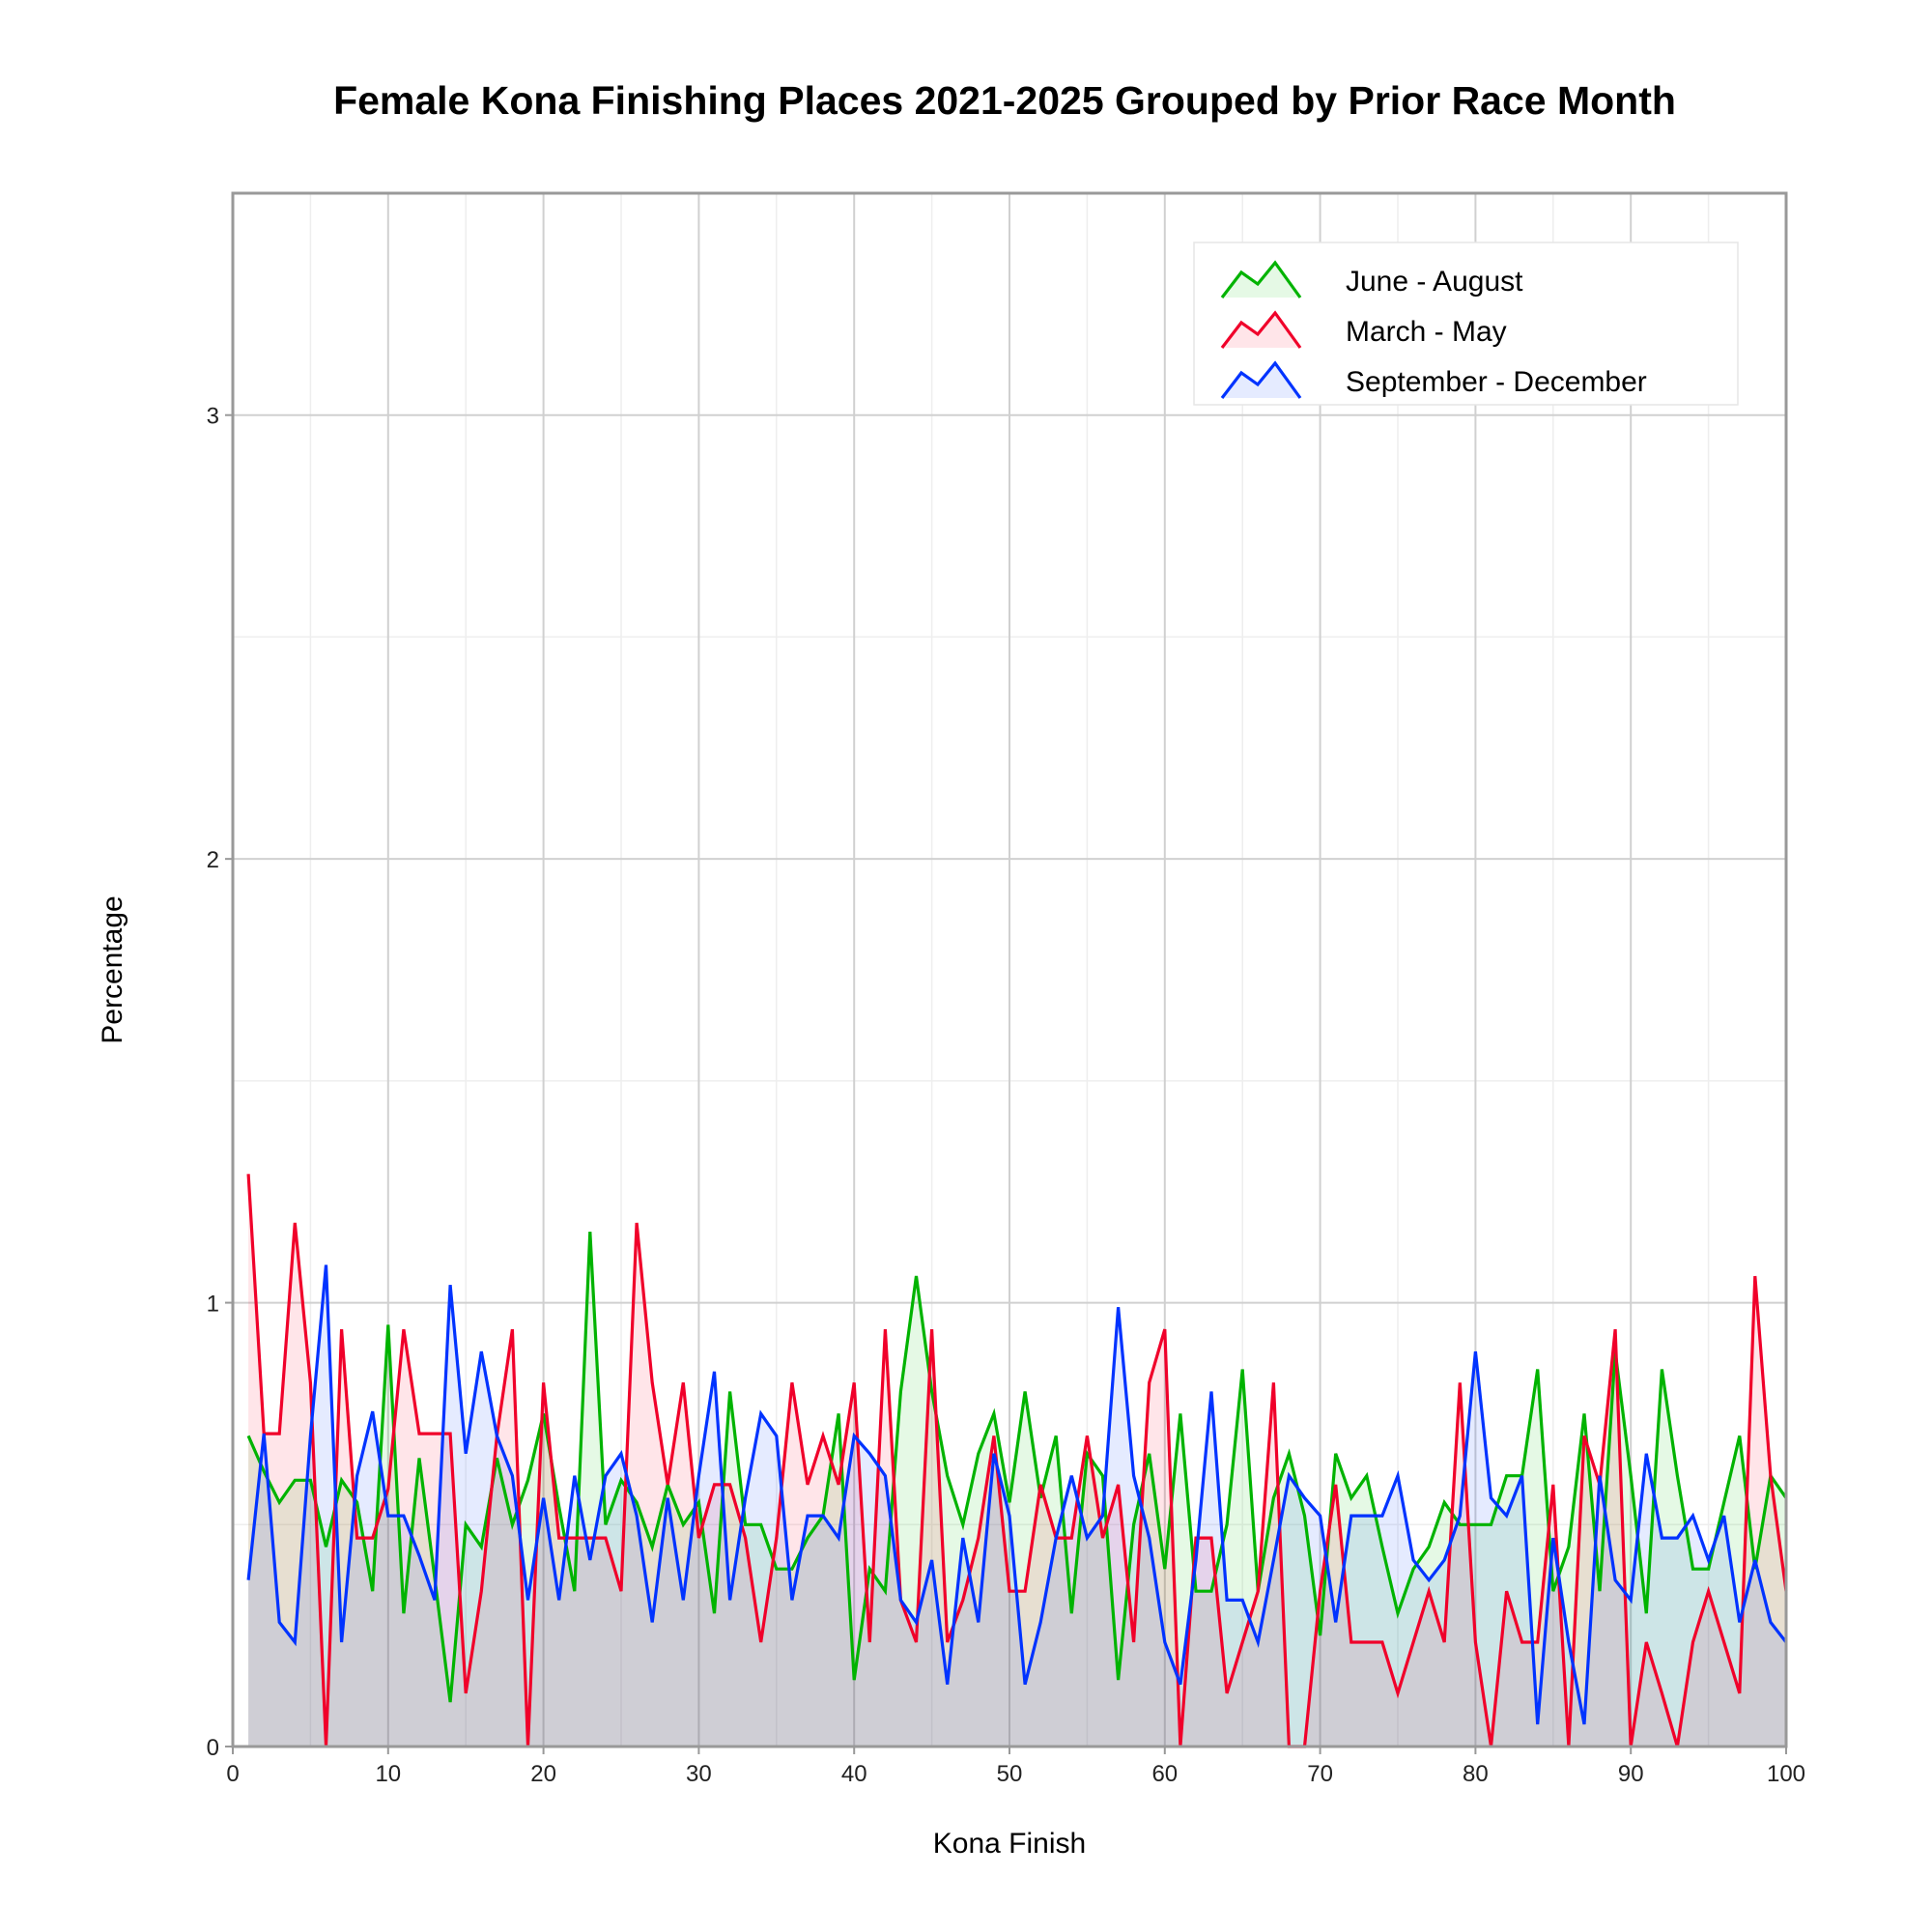 This screenshot has height=1932, width=1932. What do you see at coordinates (543, 1774) in the screenshot?
I see `x-tick-label: 20` at bounding box center [543, 1774].